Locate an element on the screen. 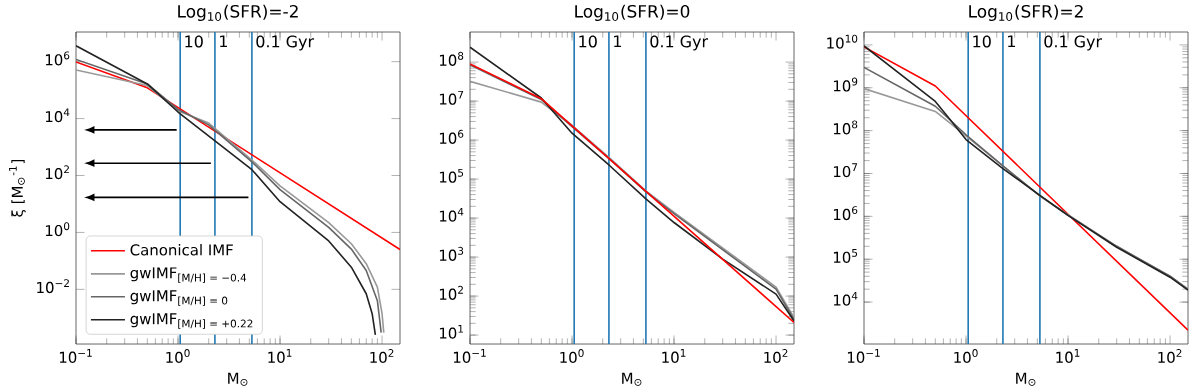 This screenshot has width=1200, height=392. chart-title: Log$_{10}$(SFR)=-2 is located at coordinates (238, 13).